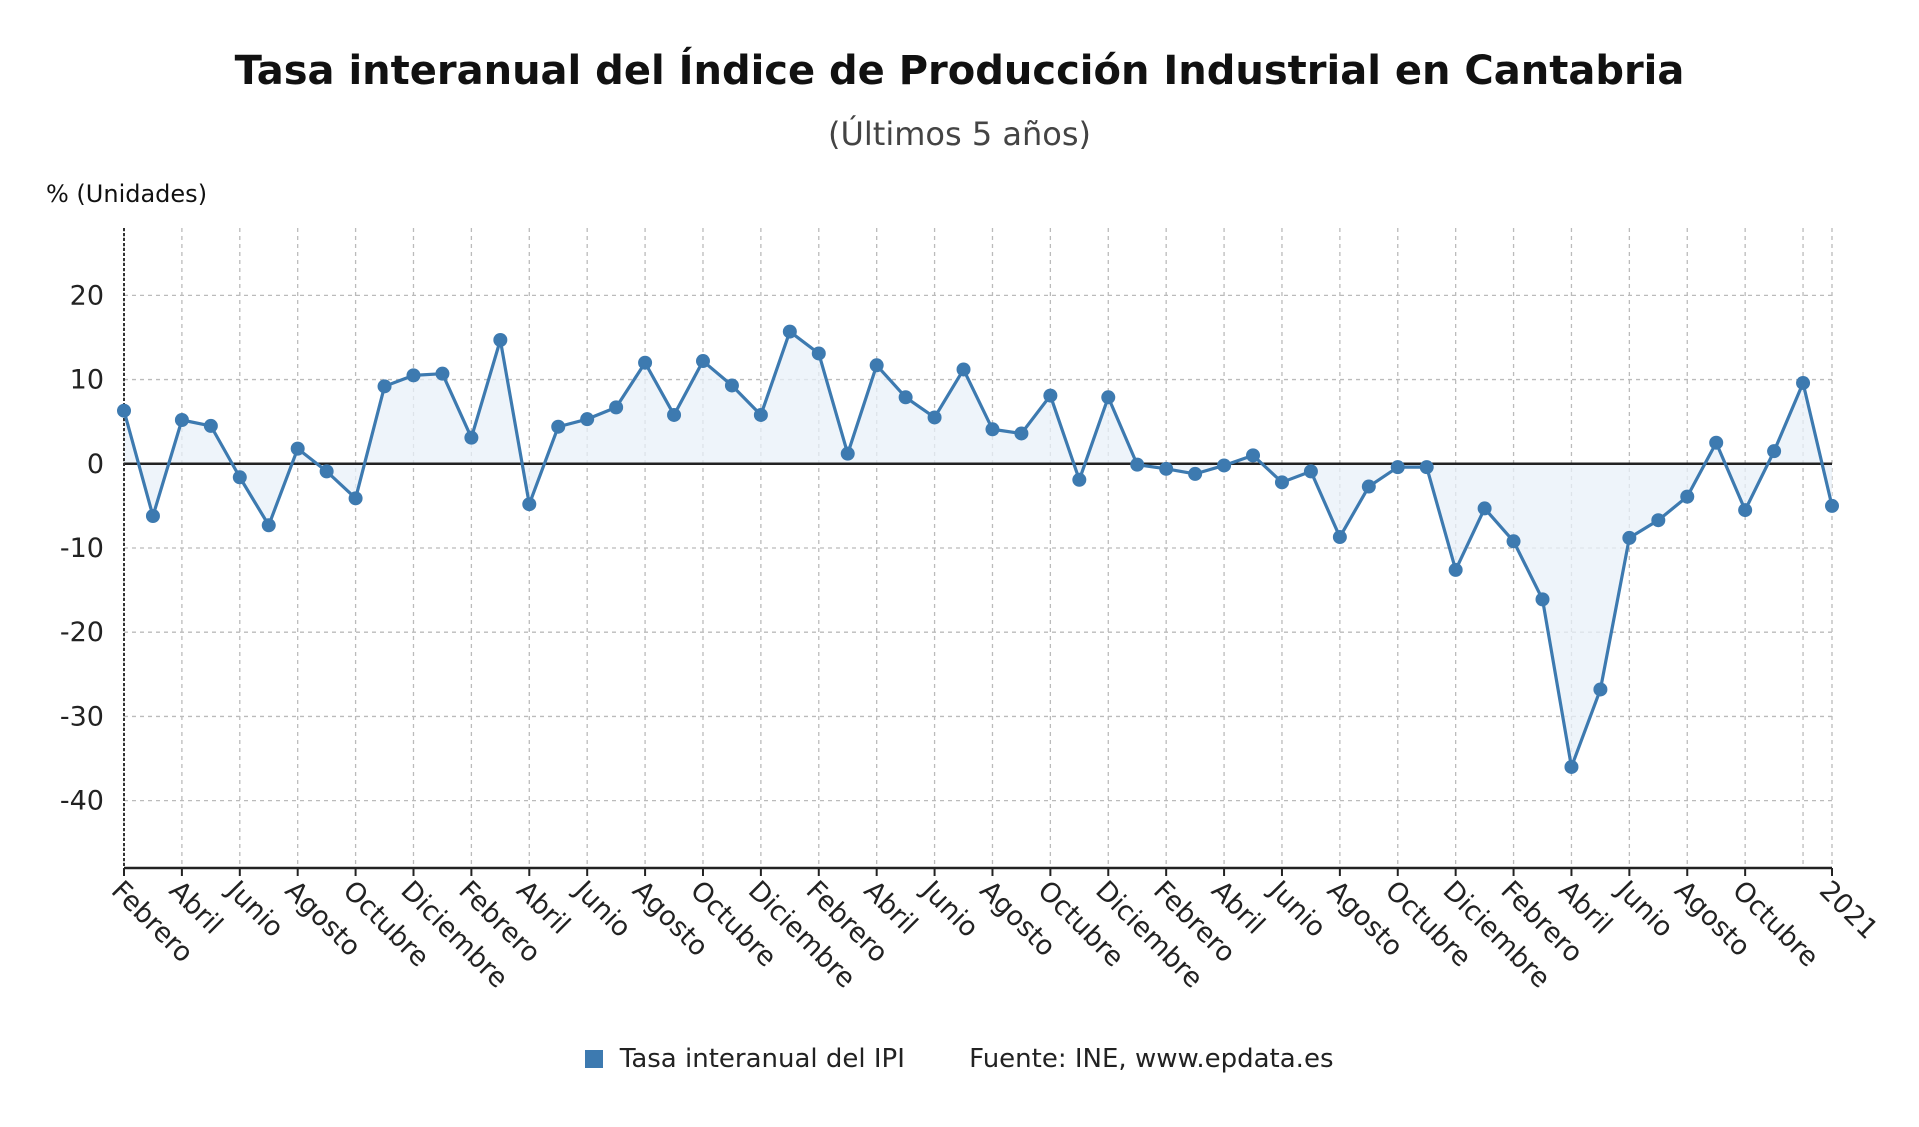 The image size is (1919, 1127). What do you see at coordinates (82, 801) in the screenshot?
I see `y-tick-label: -40` at bounding box center [82, 801].